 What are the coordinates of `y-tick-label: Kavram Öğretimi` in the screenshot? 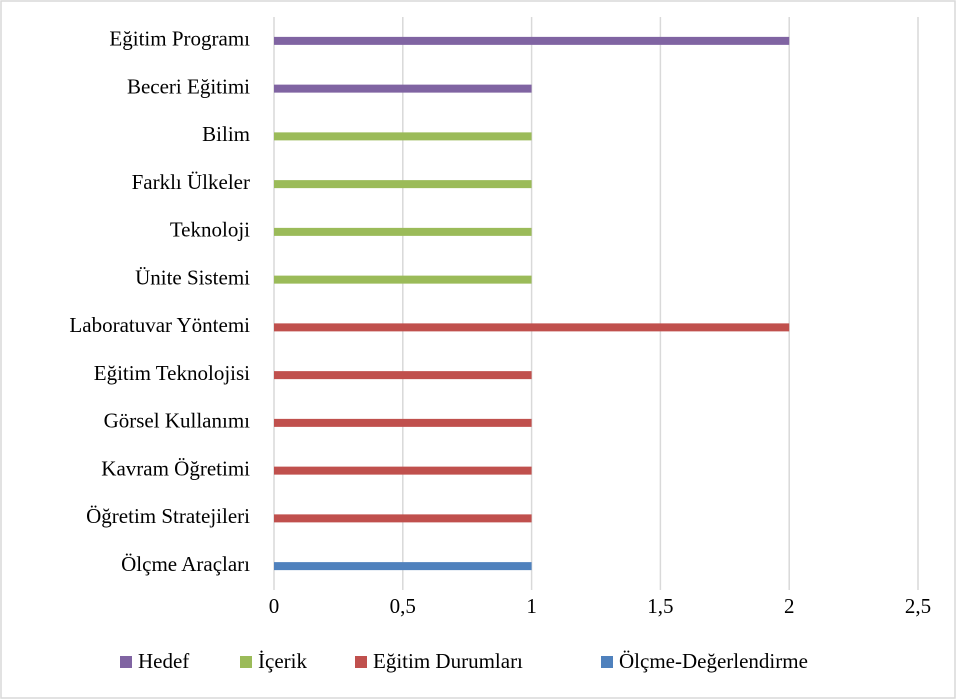 It's located at (175, 468).